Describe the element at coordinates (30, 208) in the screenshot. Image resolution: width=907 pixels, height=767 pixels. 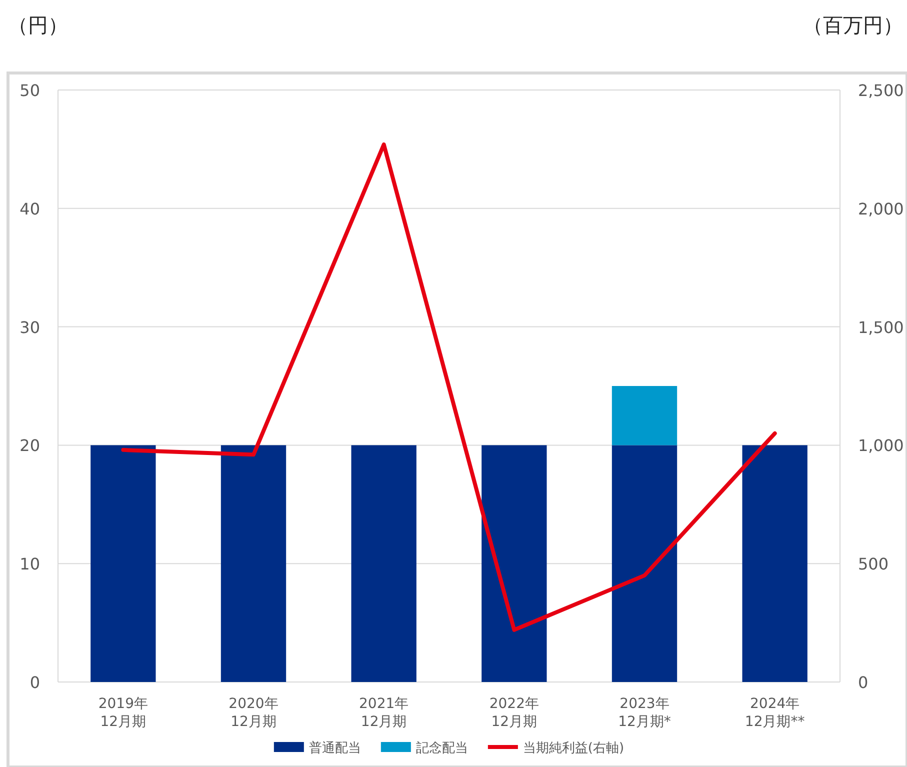
I see `y-tick-label: 40` at that location.